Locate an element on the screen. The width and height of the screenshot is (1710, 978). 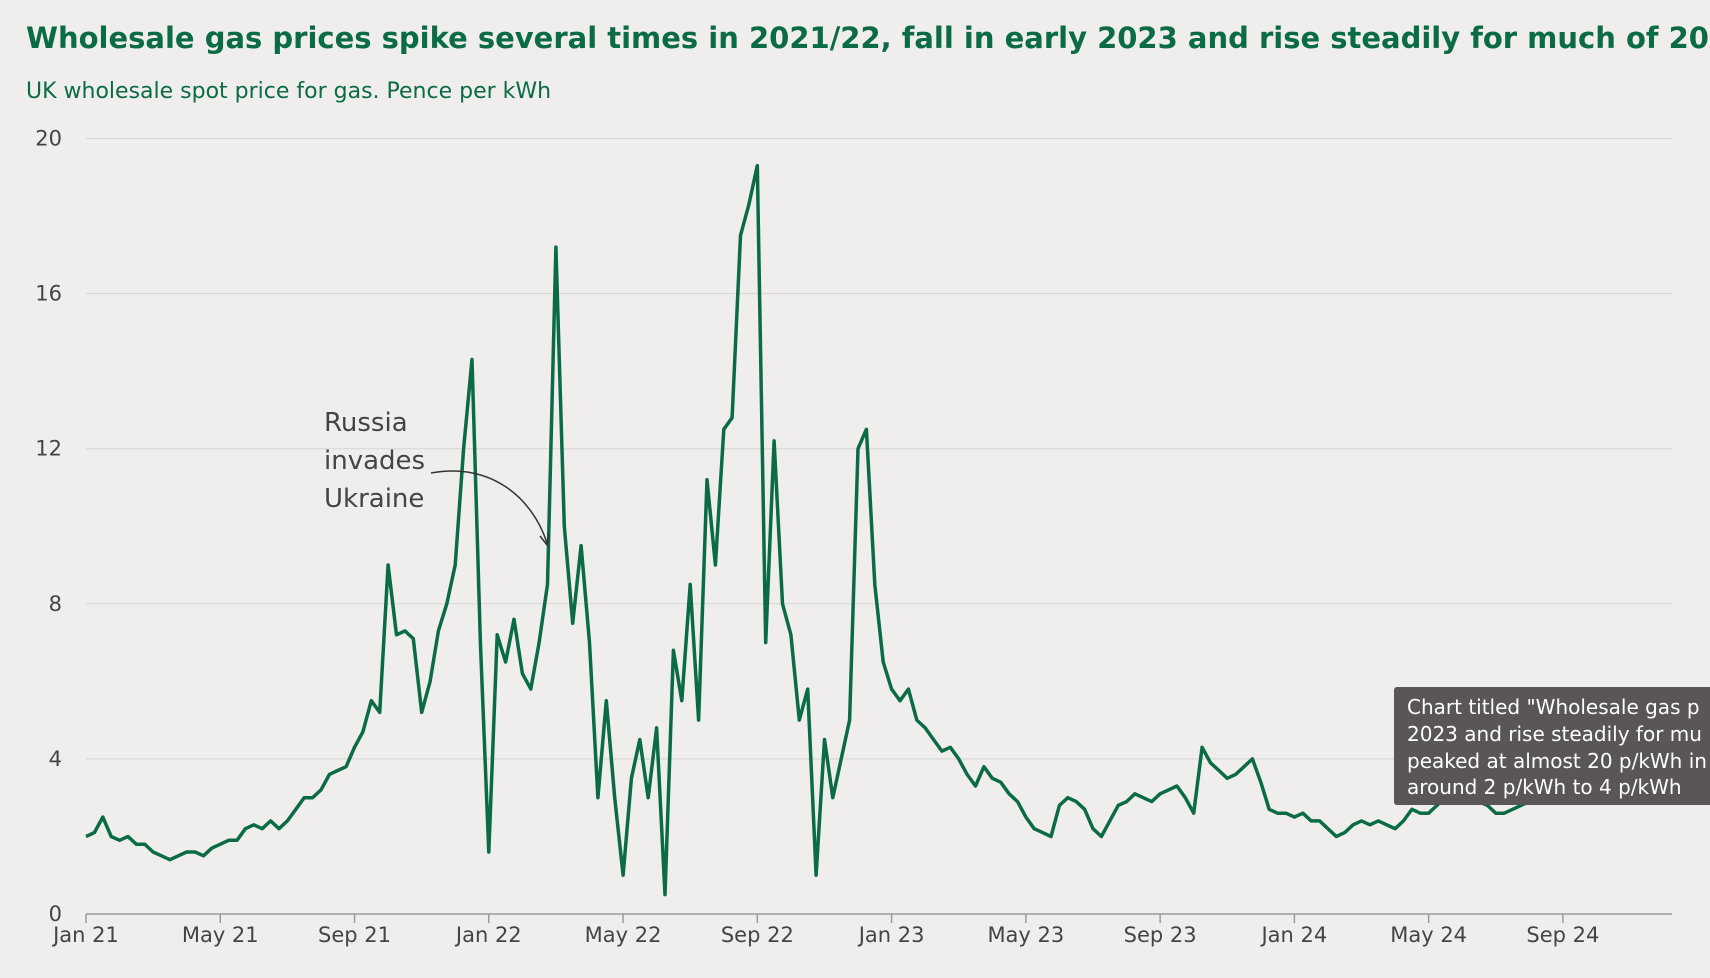
x-tick-label: Sep 23 is located at coordinates (1160, 935).